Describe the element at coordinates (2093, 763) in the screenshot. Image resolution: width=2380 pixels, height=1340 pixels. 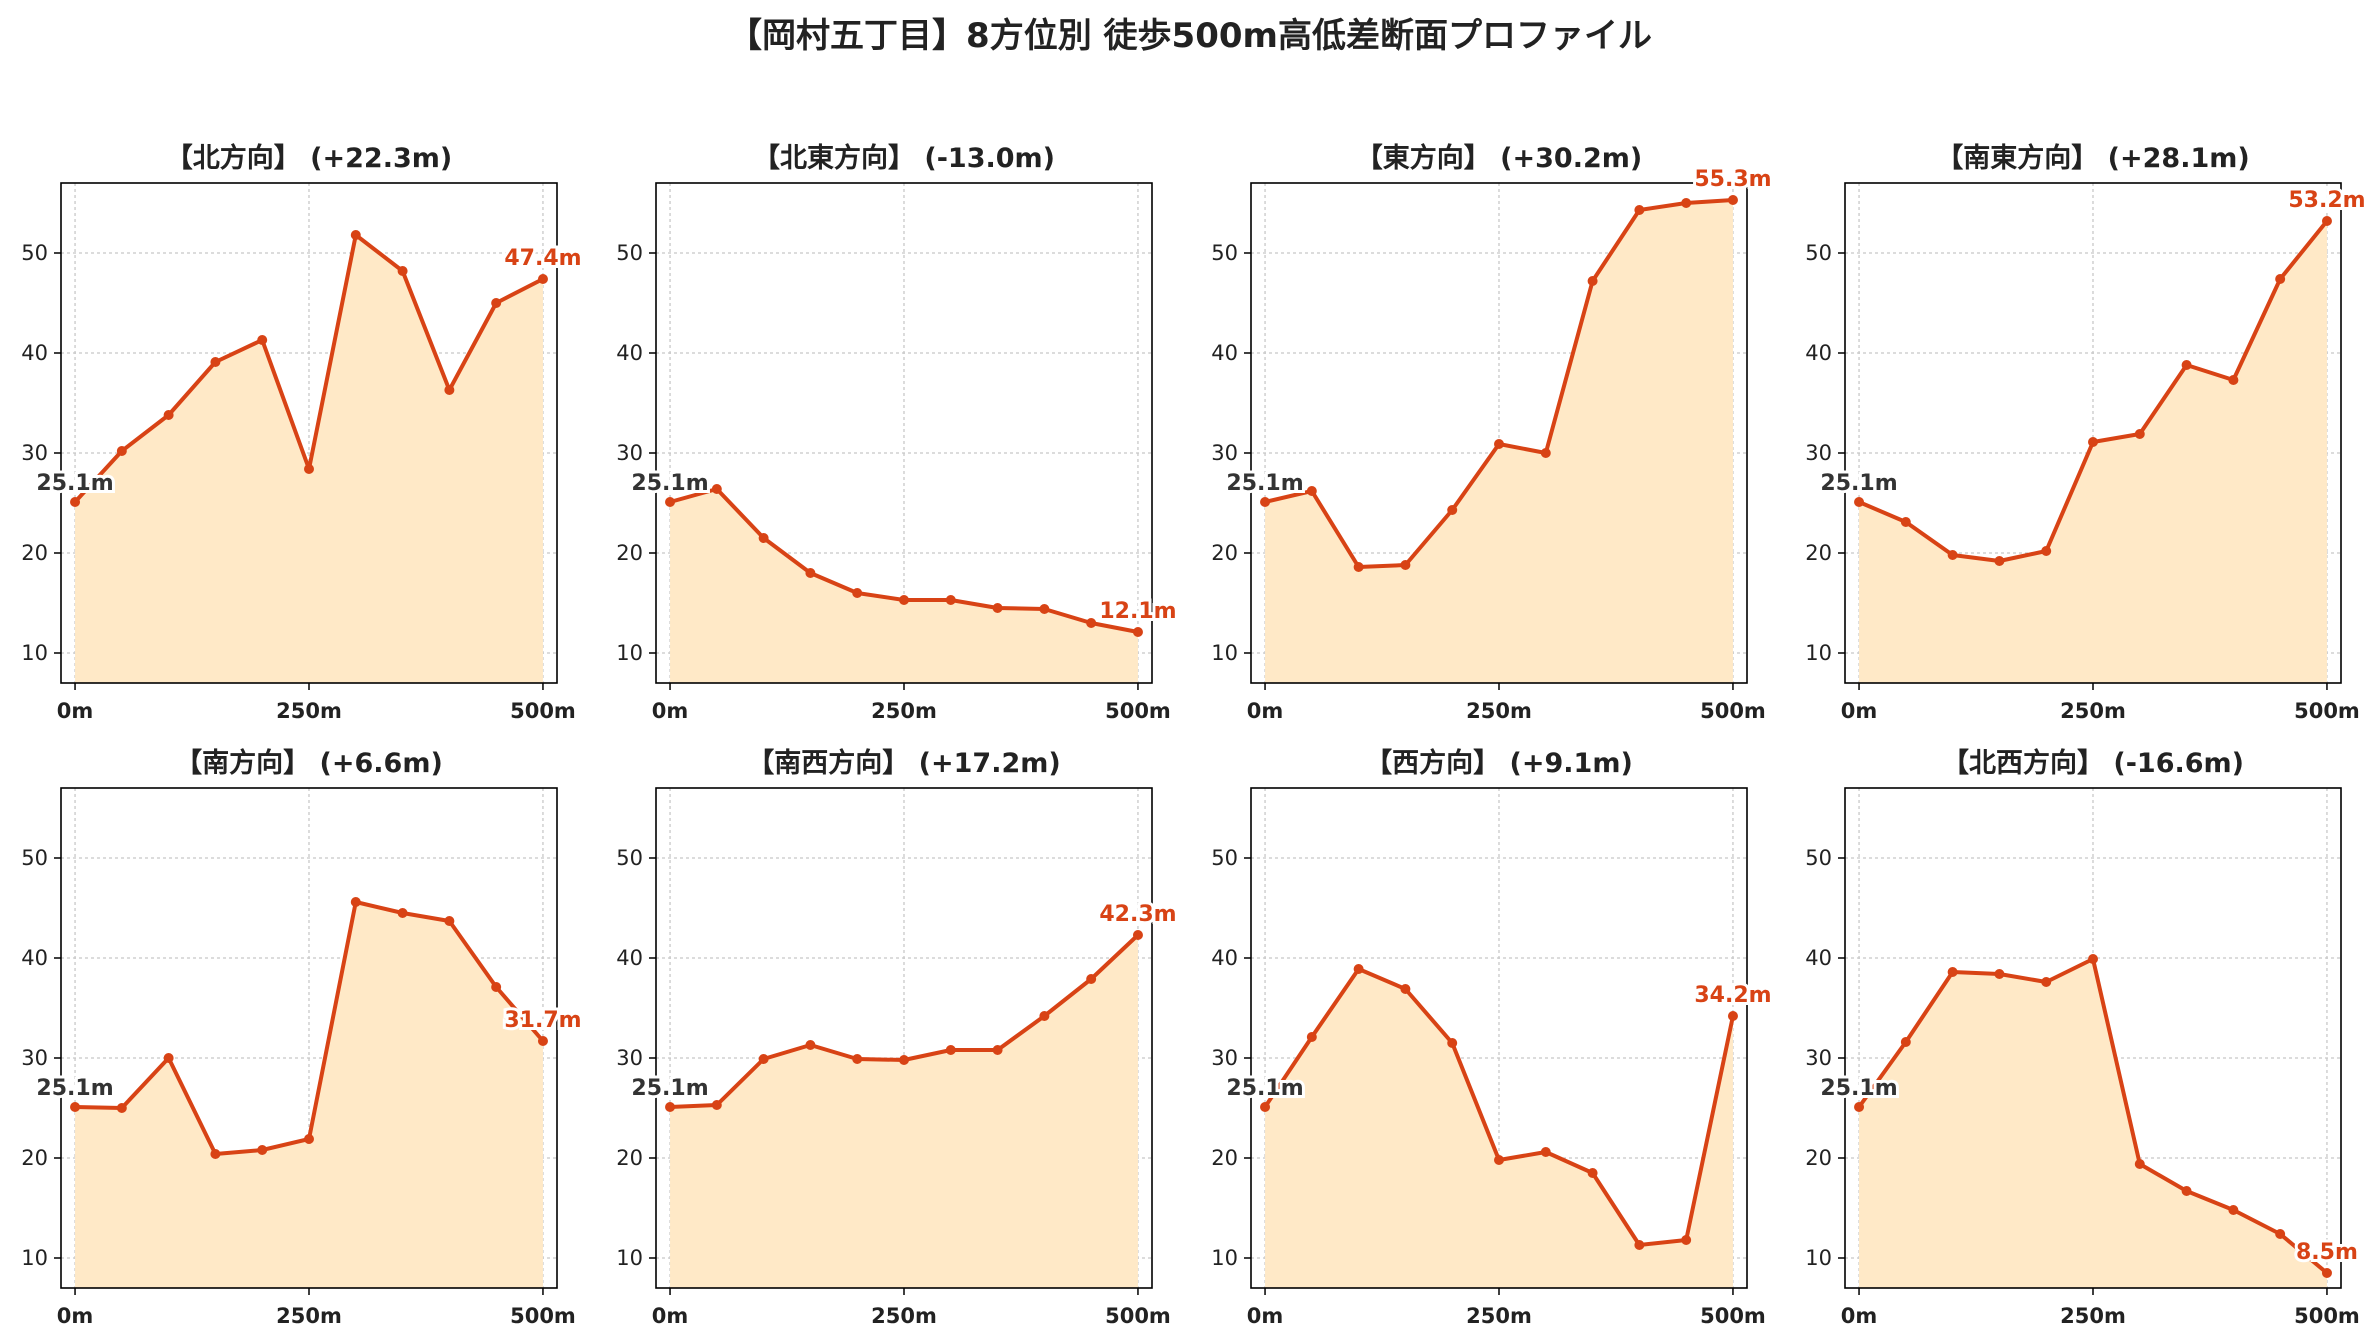
I see `chart-title: 【北西方向】 (-16.6m)` at that location.